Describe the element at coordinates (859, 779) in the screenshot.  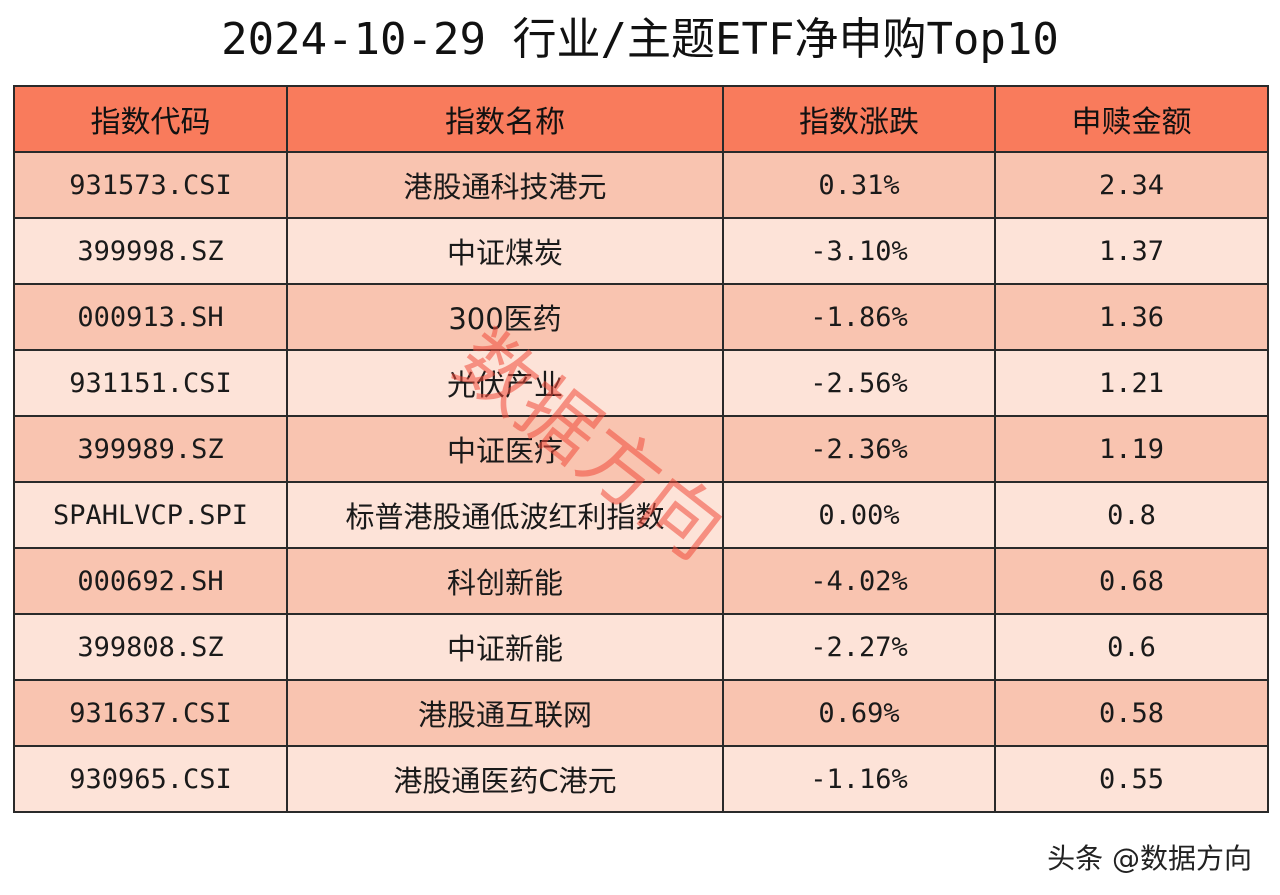
I see `cell-index-change: -1.16%` at that location.